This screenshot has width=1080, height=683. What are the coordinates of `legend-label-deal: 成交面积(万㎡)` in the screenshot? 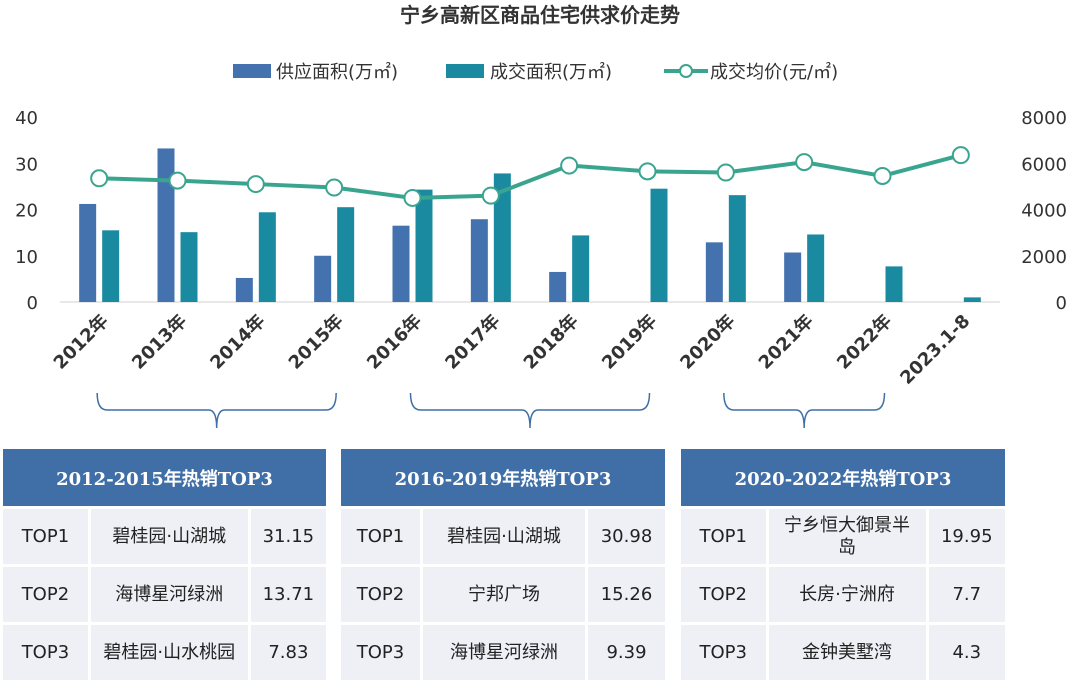 It's located at (551, 72).